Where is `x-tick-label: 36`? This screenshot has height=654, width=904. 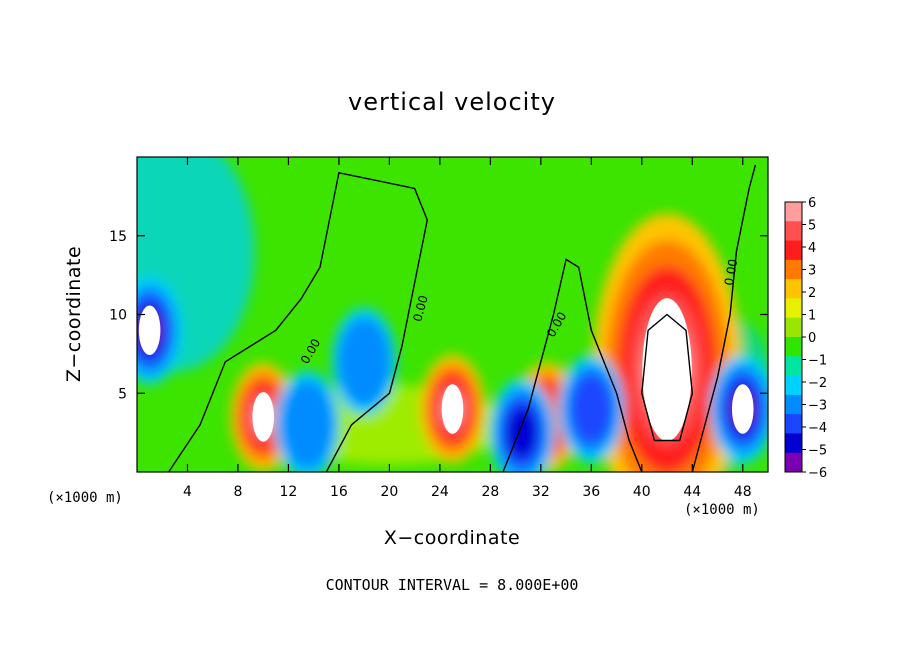
x-tick-label: 36 is located at coordinates (591, 492).